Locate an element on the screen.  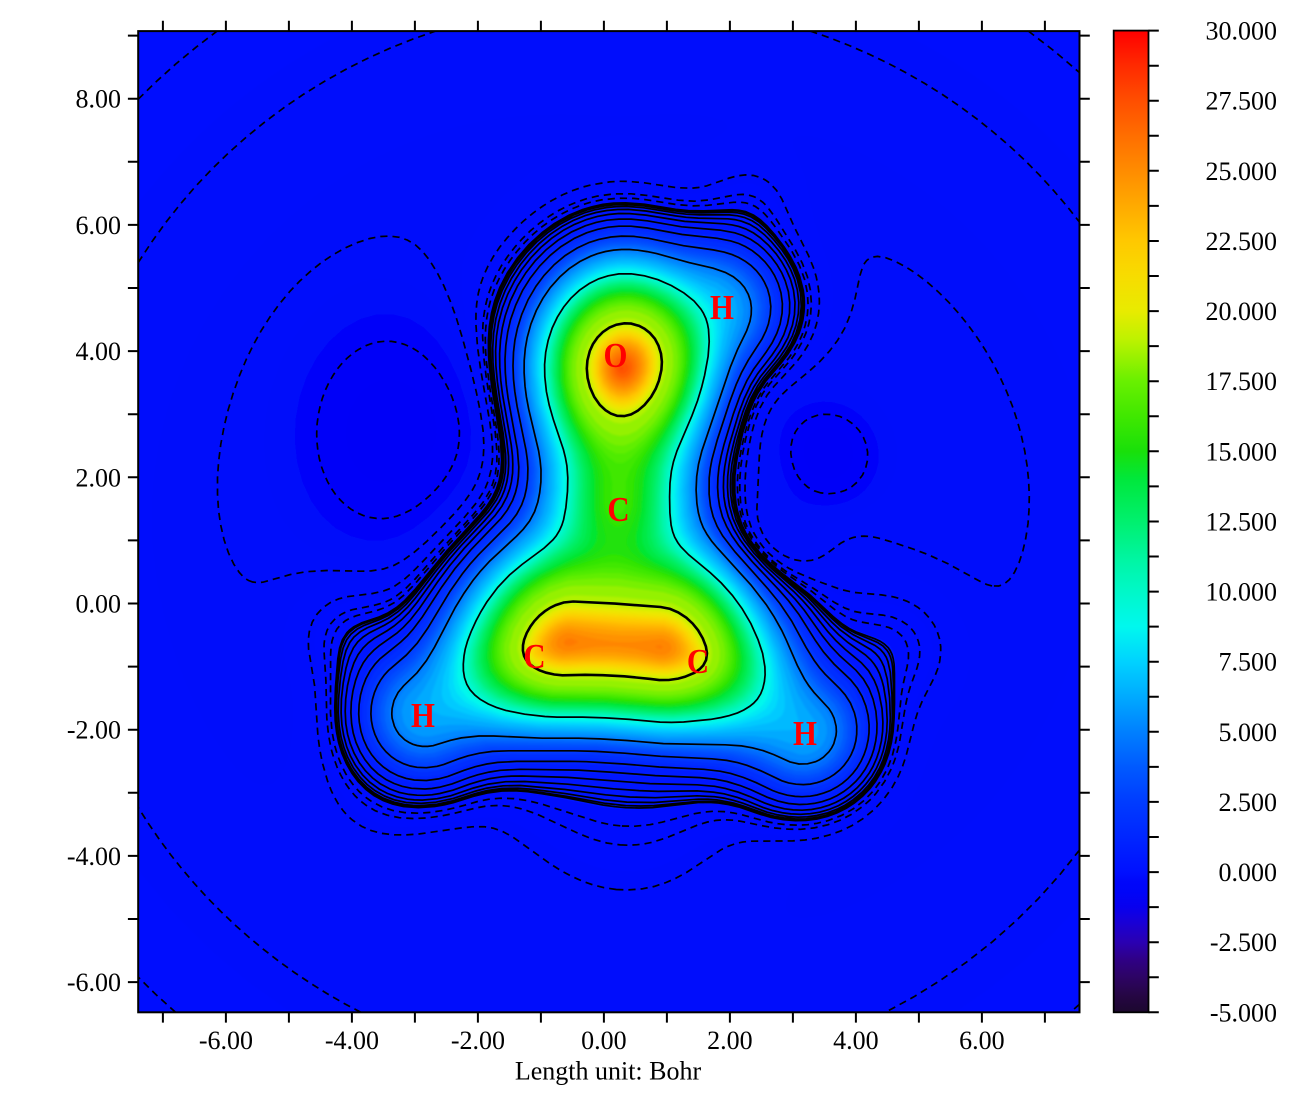
svg-text: 8.00 is located at coordinates (99, 99).